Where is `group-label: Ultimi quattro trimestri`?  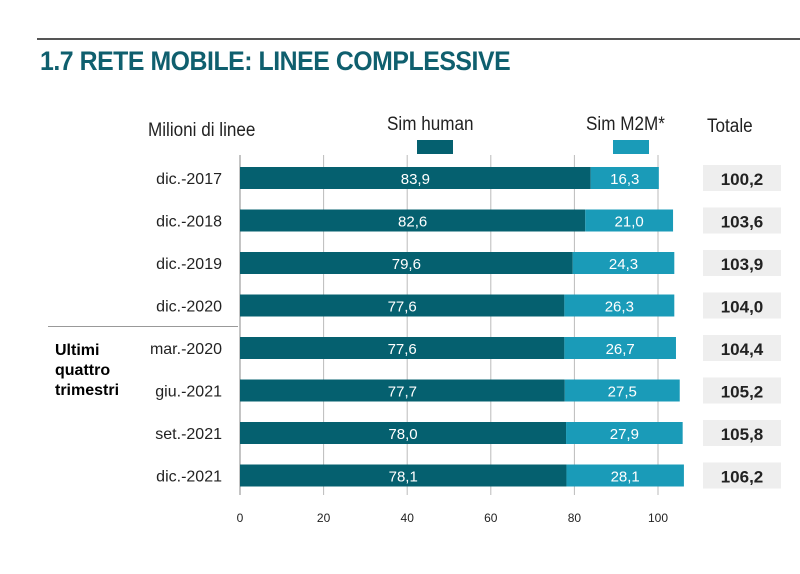 group-label: Ultimi quattro trimestri is located at coordinates (95, 371).